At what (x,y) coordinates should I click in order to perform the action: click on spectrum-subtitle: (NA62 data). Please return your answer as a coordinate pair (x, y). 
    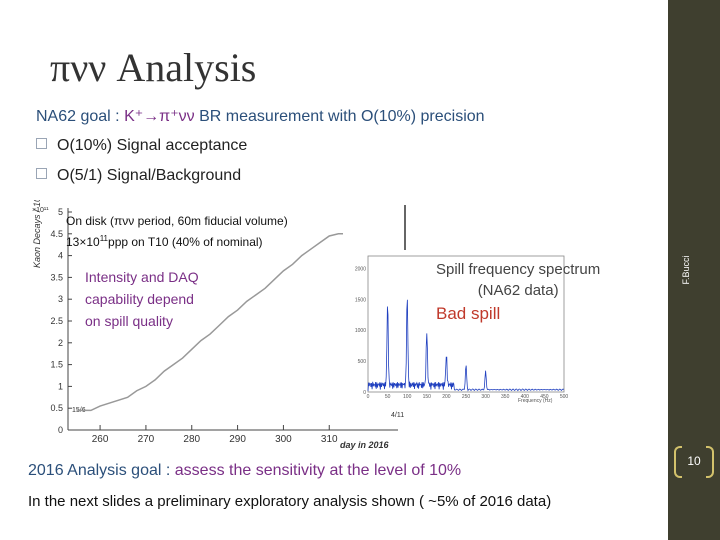
    Looking at the image, I should click on (518, 290).